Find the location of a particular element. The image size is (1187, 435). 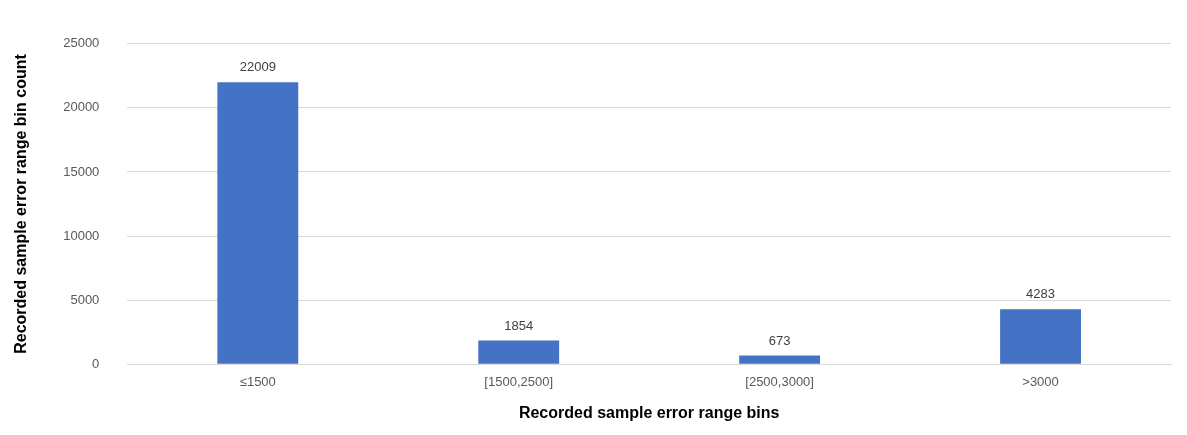

data-label: 22009 is located at coordinates (257, 67).